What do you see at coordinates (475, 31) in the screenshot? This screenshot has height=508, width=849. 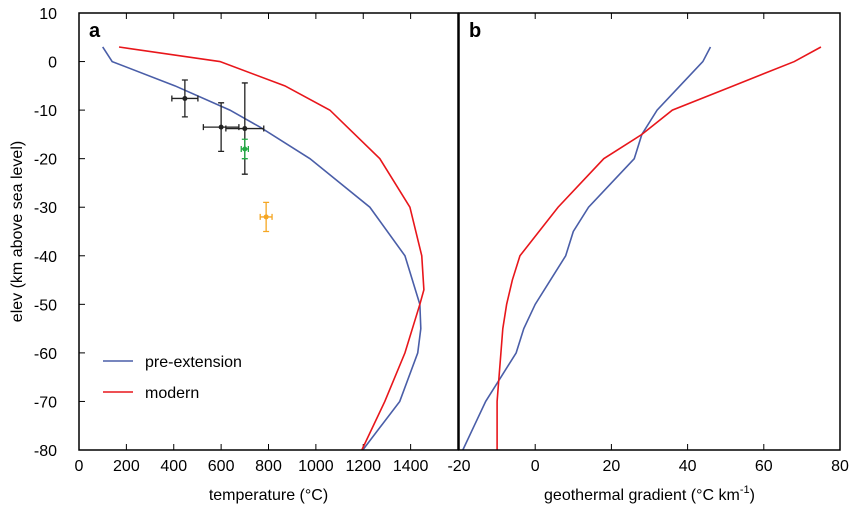 I see `panel-label: b` at bounding box center [475, 31].